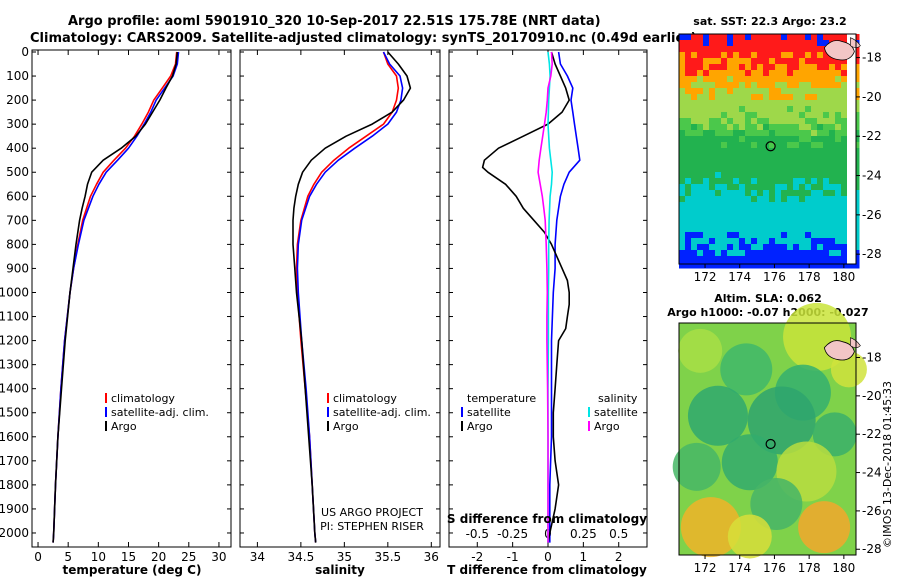  I want to click on sla-map-lon-axis: 172 174 176 178 180, so click(774, 565).